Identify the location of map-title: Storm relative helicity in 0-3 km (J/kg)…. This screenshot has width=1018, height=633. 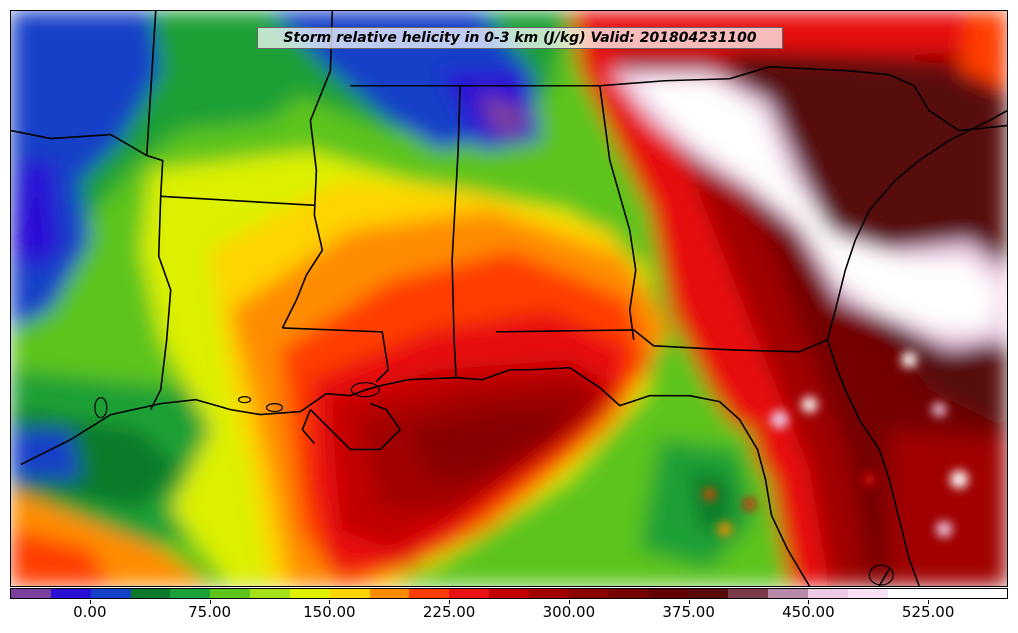
(520, 38).